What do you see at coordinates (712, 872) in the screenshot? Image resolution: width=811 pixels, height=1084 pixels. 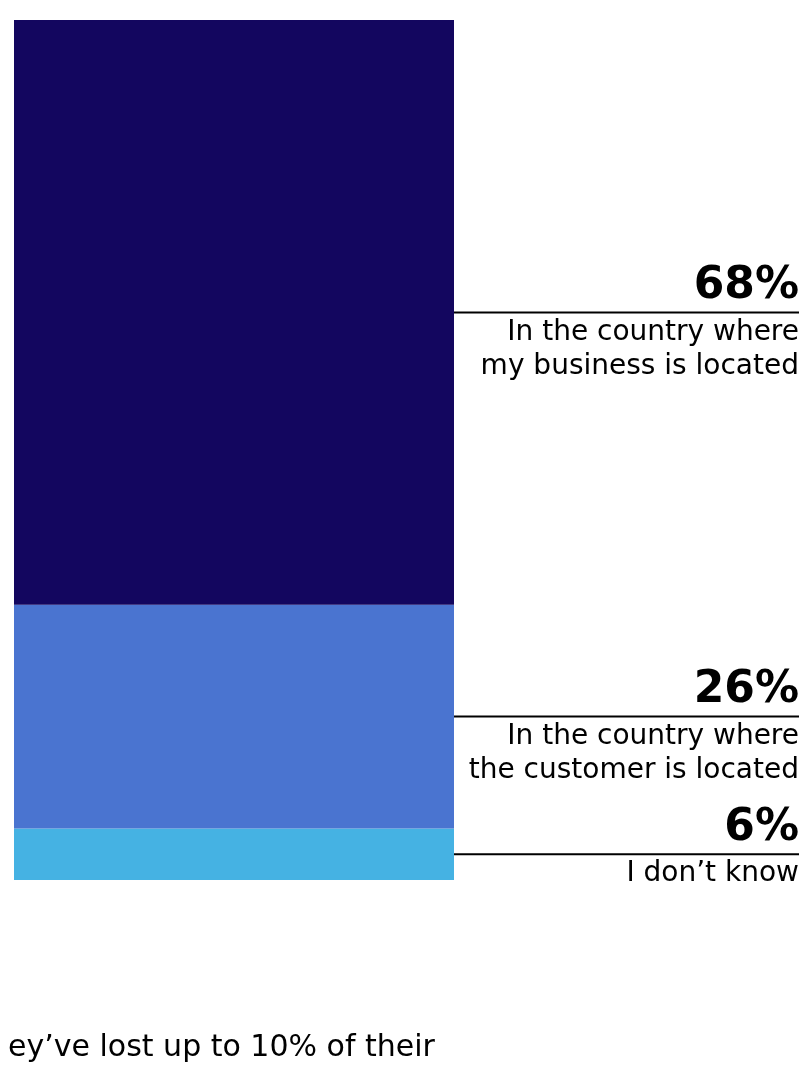 I see `text: I don’t know` at bounding box center [712, 872].